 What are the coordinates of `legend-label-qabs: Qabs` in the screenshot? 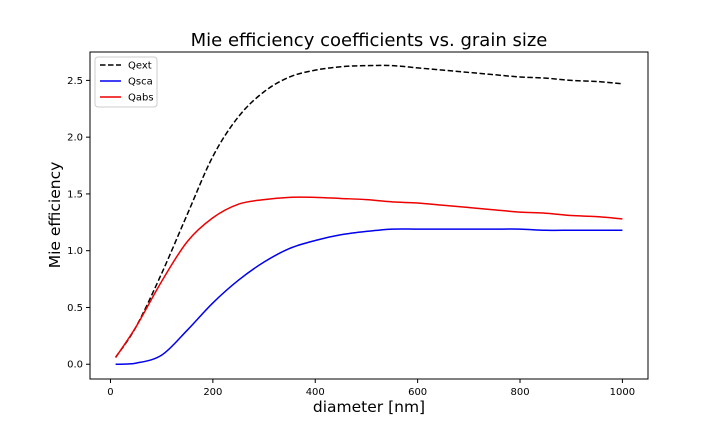 It's located at (141, 98).